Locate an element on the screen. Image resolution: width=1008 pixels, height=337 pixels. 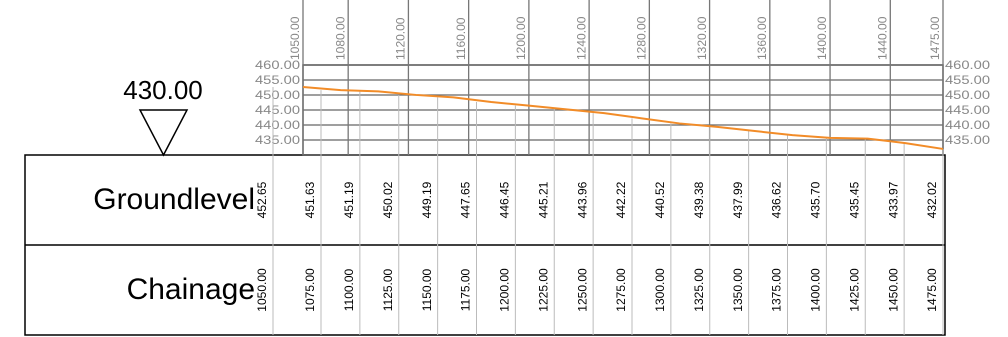
chainage-label: 1400.00 is located at coordinates (816, 290).